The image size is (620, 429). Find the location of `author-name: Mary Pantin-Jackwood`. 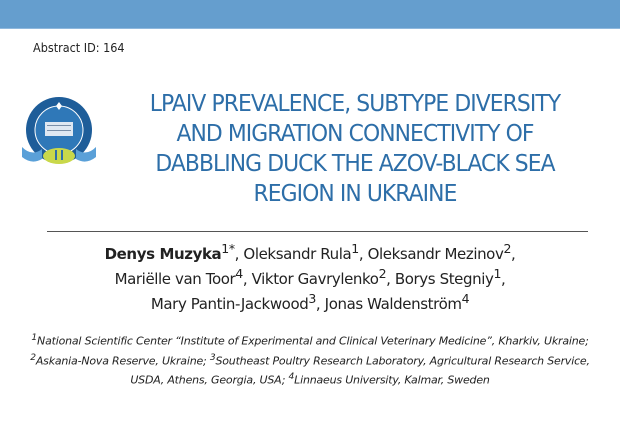

author-name: Mary Pantin-Jackwood is located at coordinates (229, 304).